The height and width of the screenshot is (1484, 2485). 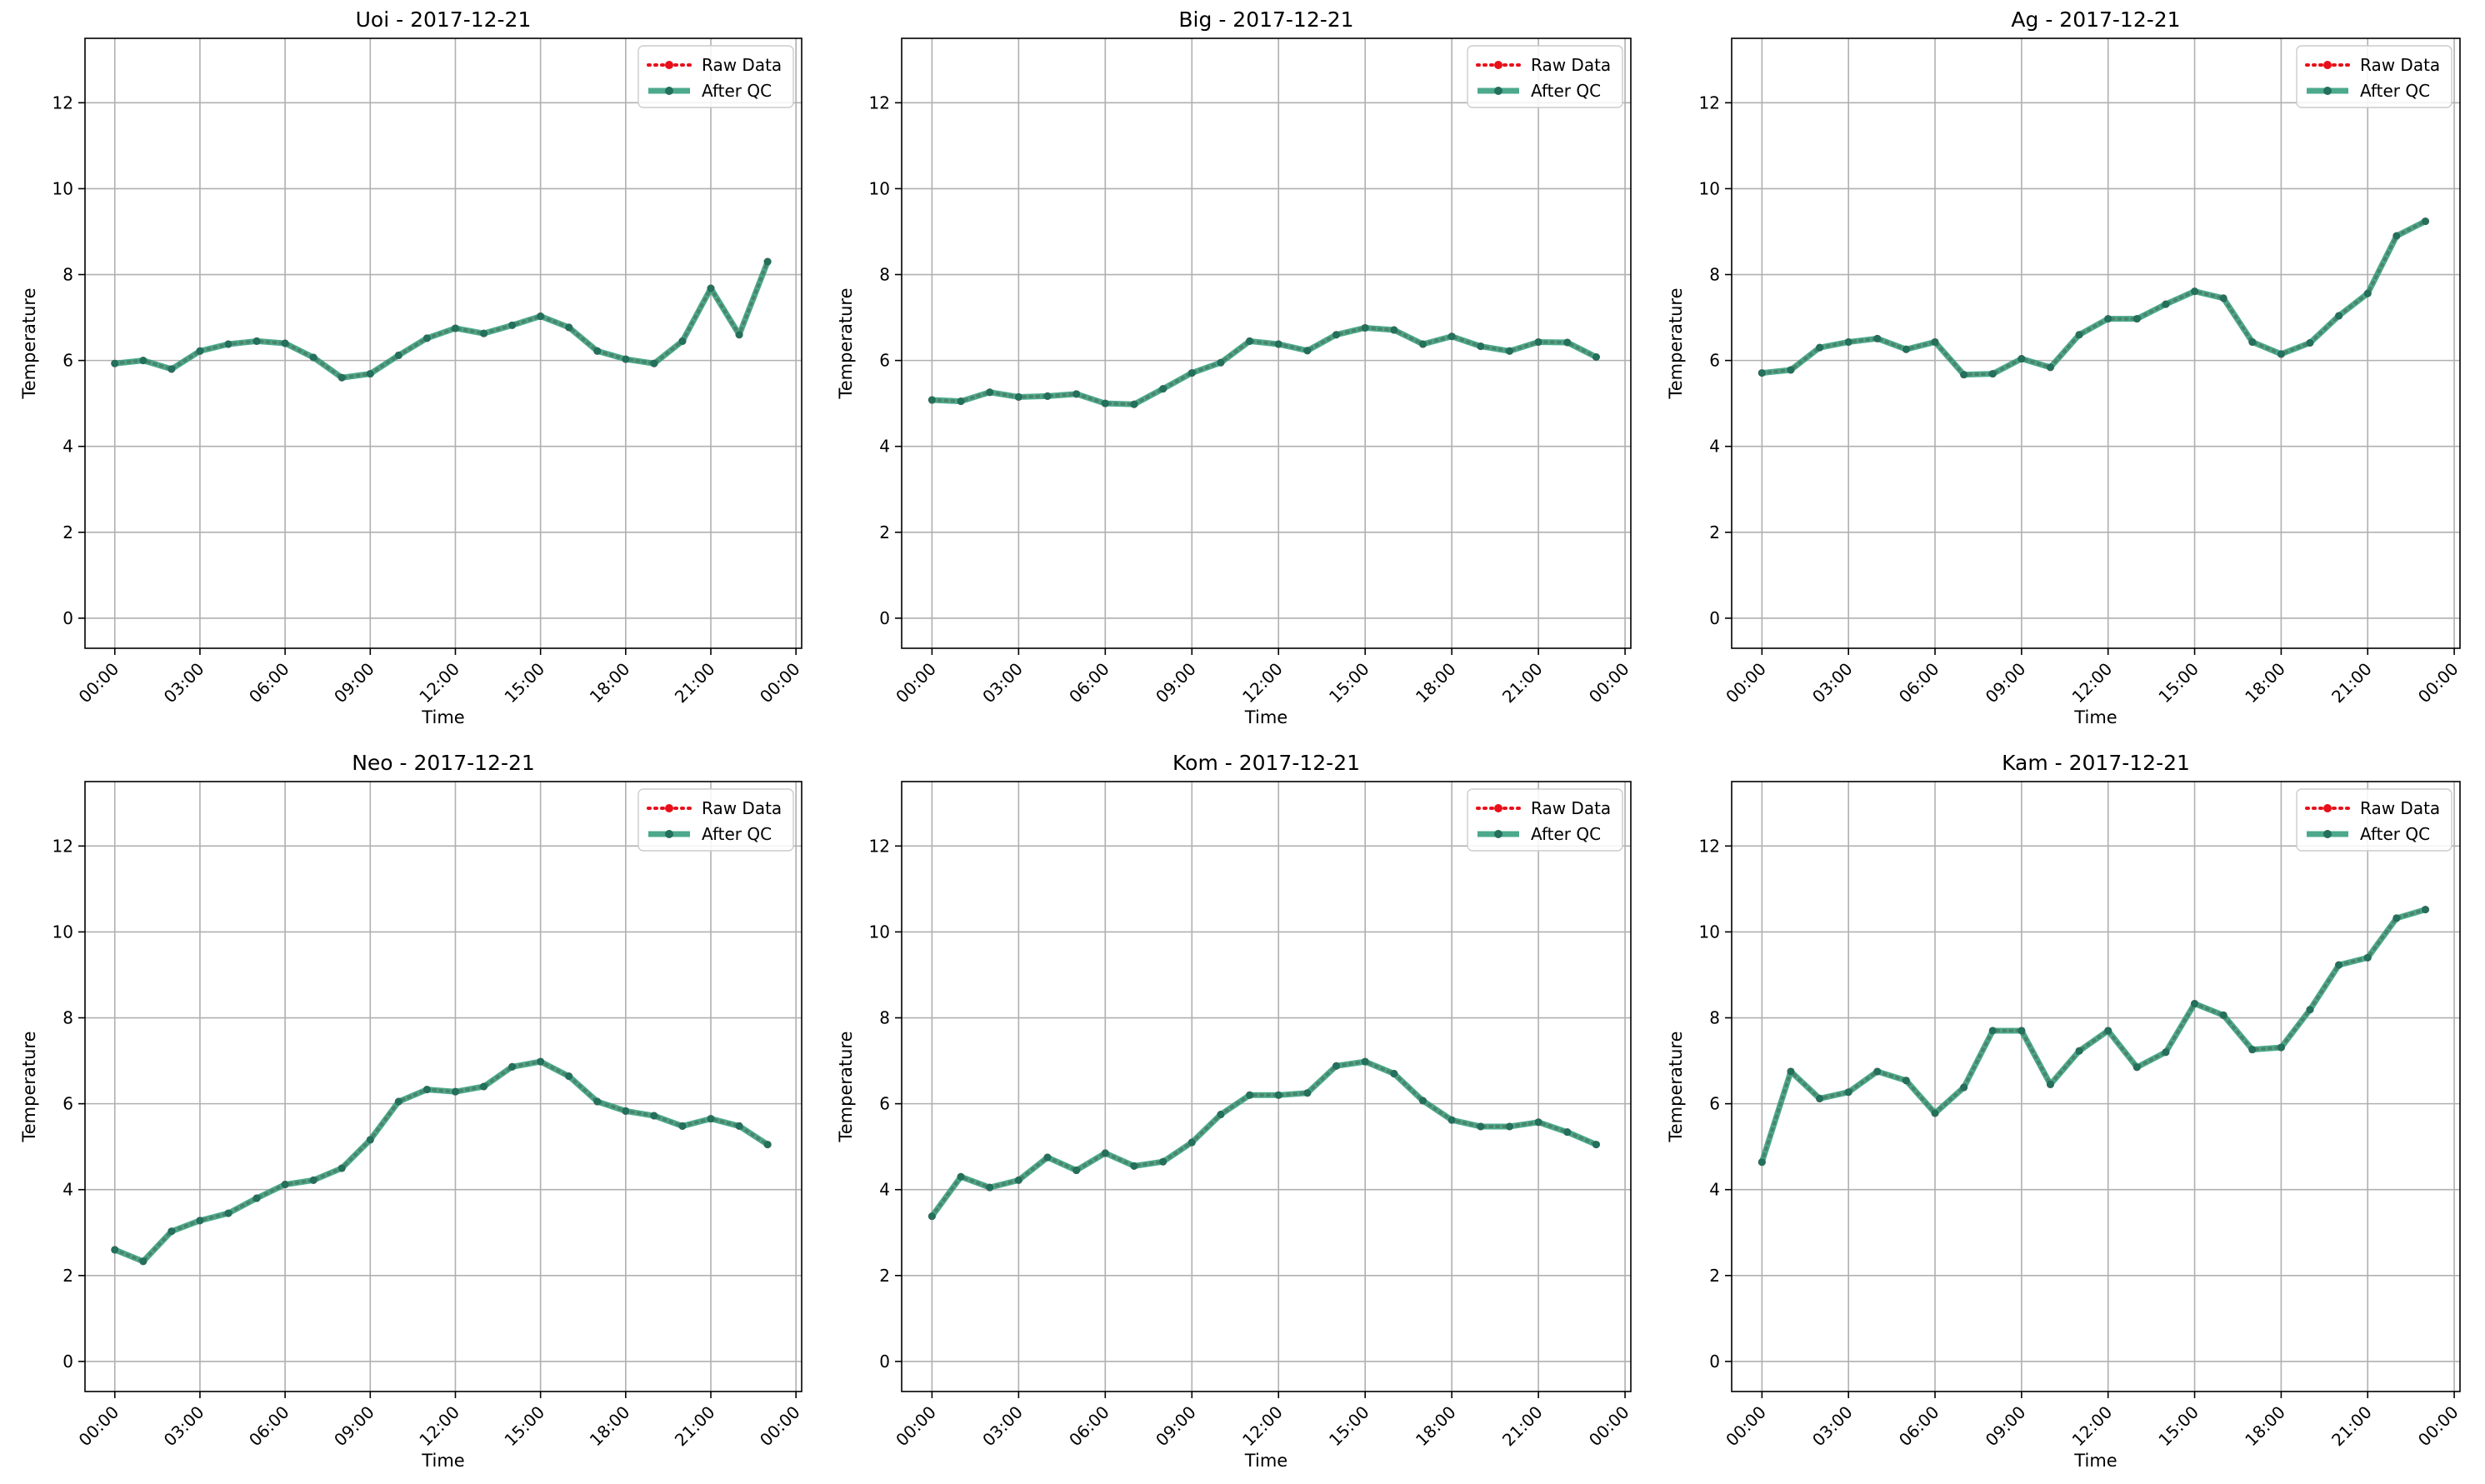 I want to click on x-tick-label: 06:00, so click(x=269, y=1426).